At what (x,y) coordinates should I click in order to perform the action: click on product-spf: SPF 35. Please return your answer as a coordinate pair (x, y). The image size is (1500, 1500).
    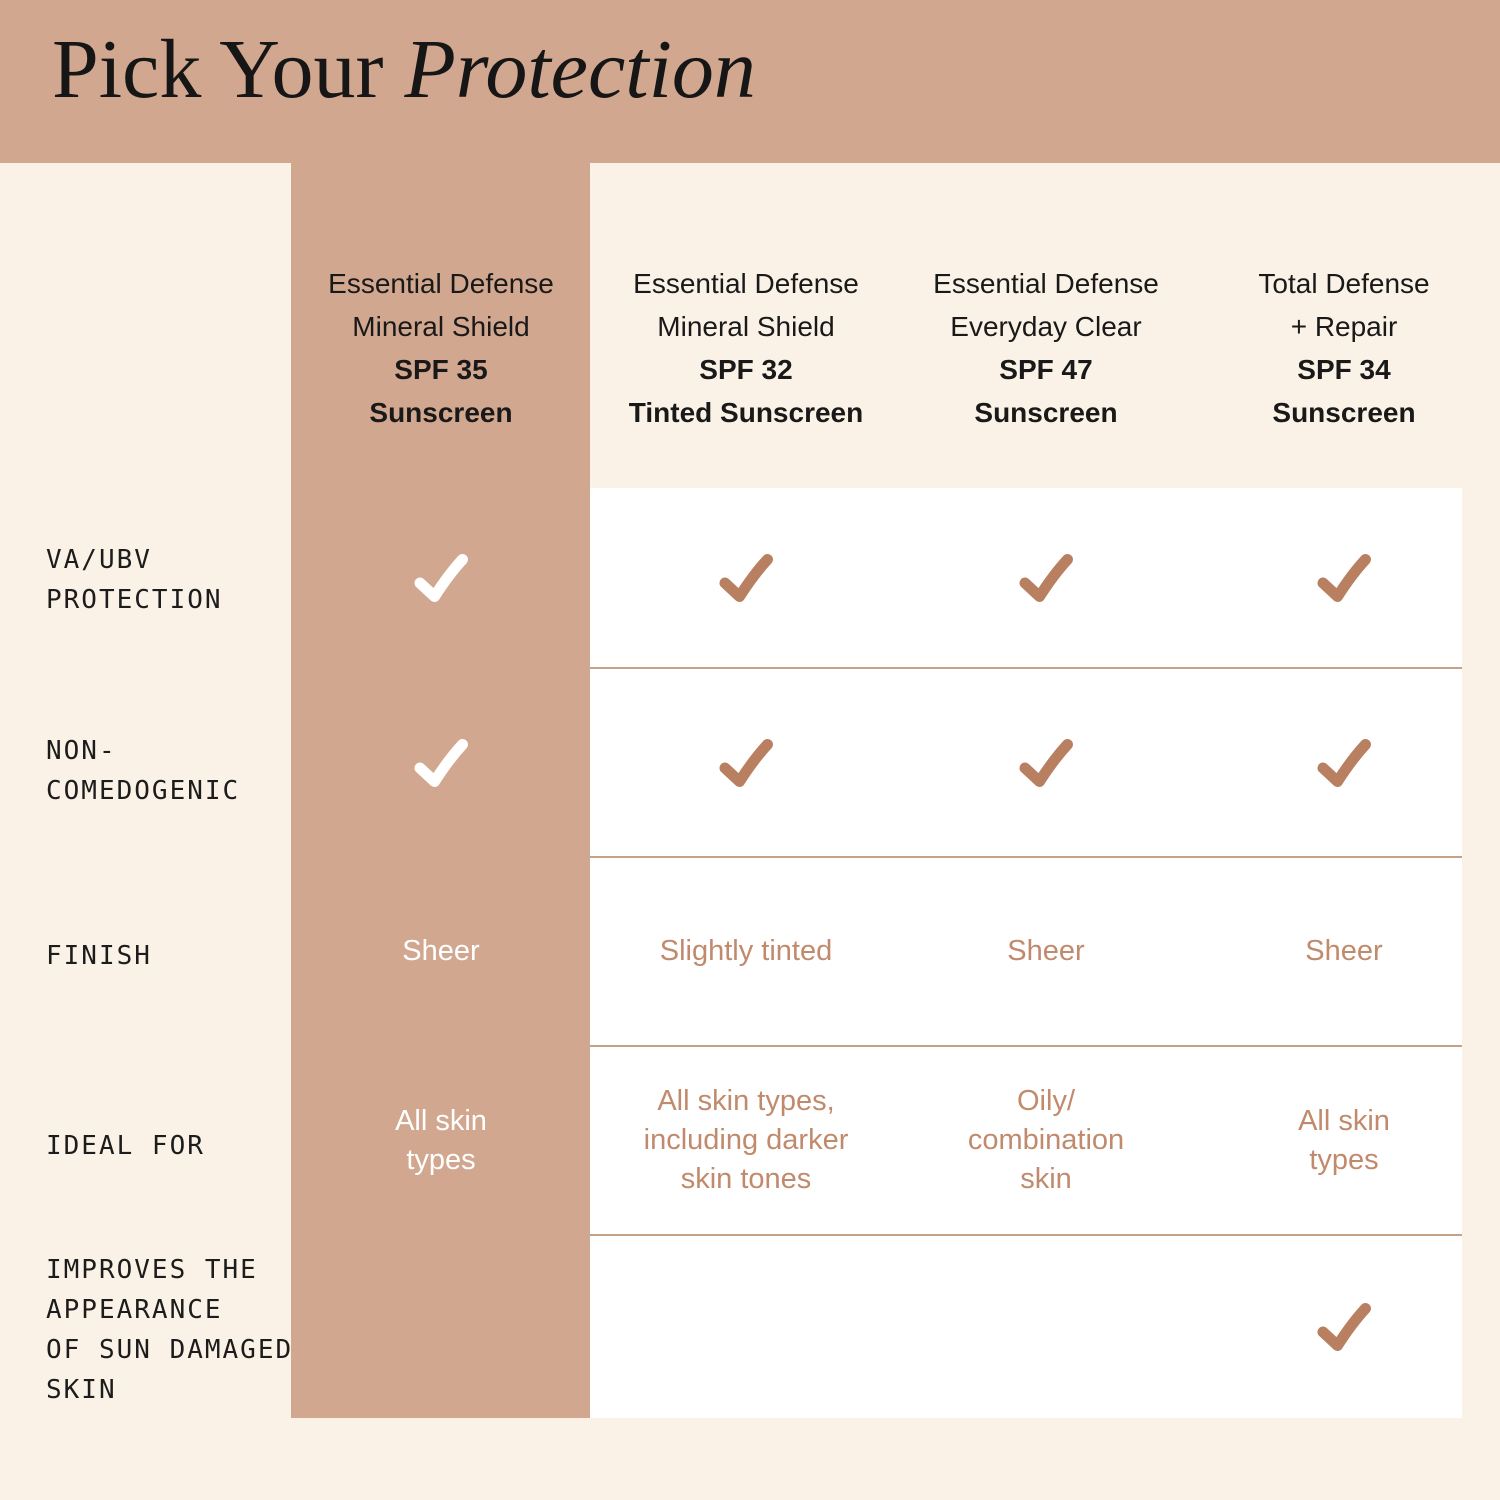
    Looking at the image, I should click on (441, 369).